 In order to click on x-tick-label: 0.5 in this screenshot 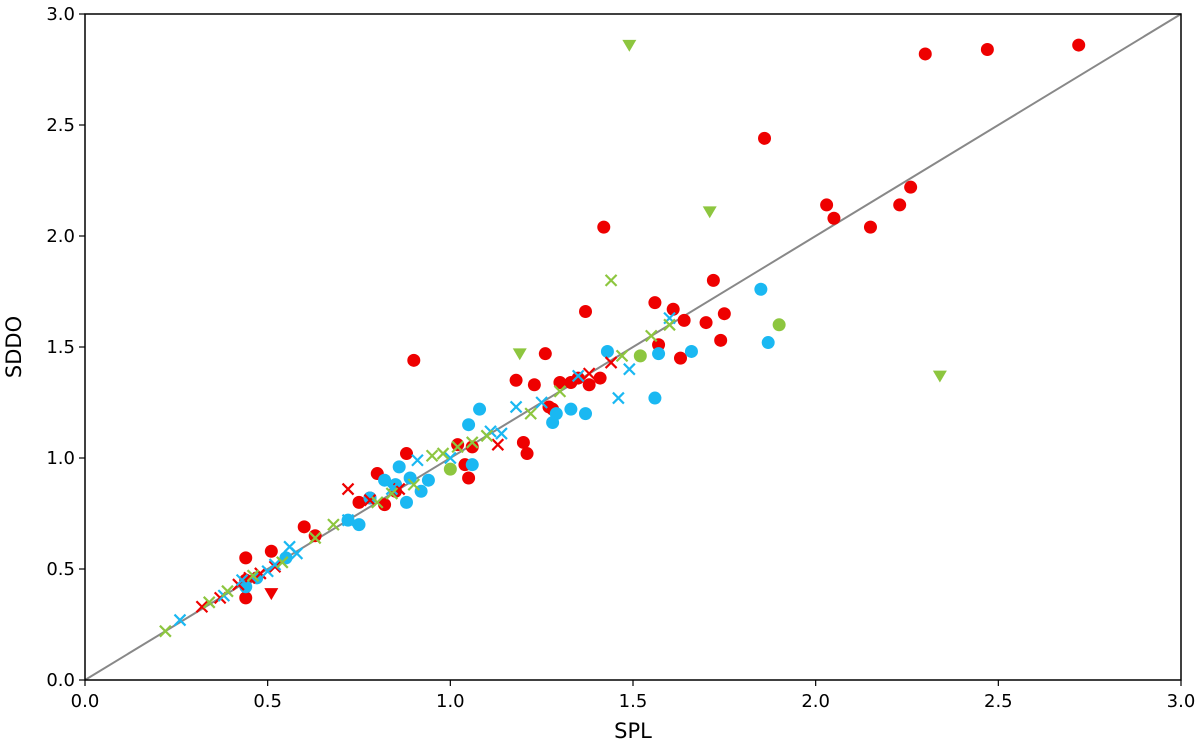, I will do `click(267, 701)`.